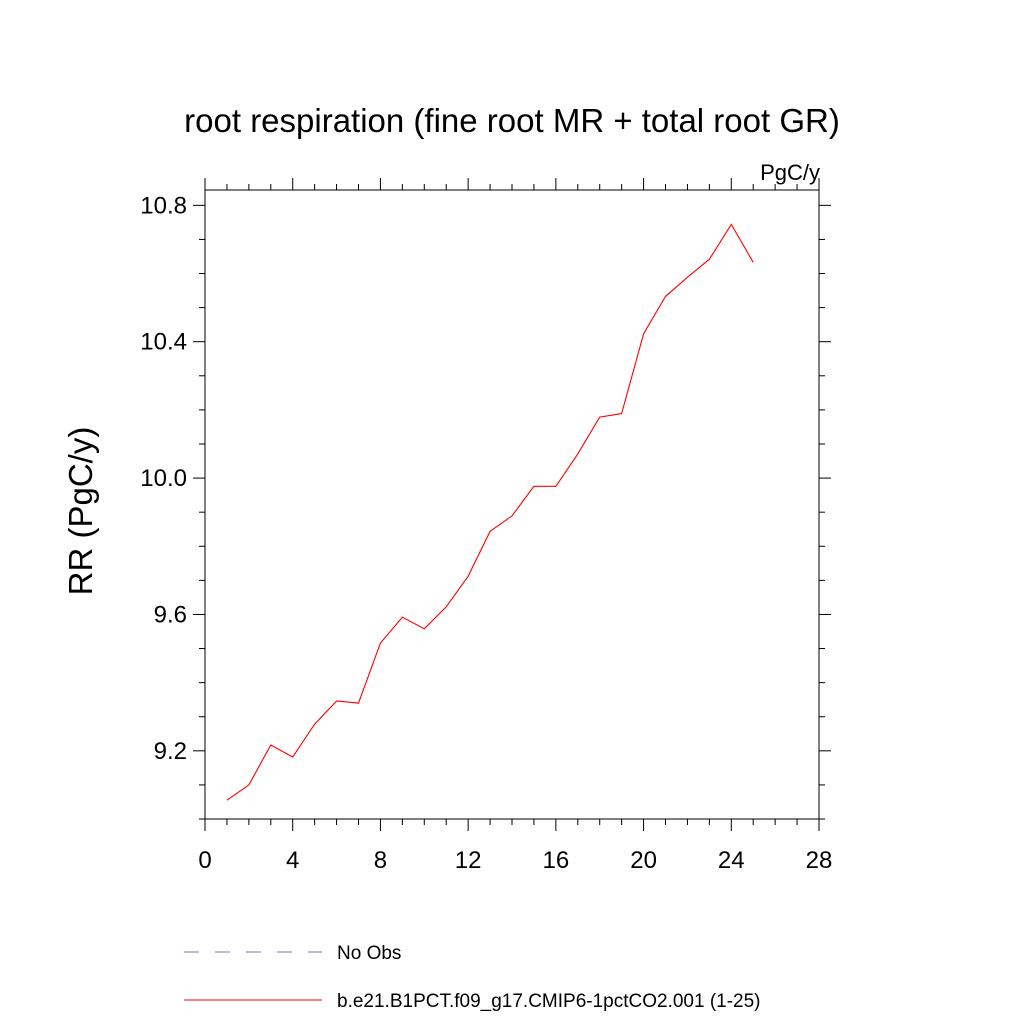 This screenshot has width=1024, height=1024. Describe the element at coordinates (468, 860) in the screenshot. I see `x-tick-label: 12` at that location.